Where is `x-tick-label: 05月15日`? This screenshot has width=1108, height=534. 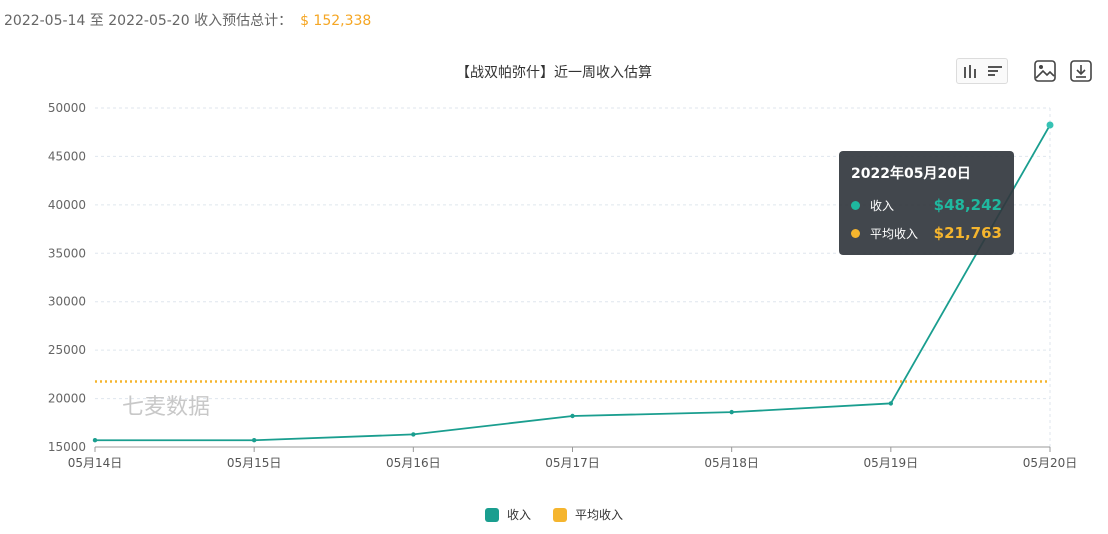
x-tick-label: 05月15日 is located at coordinates (254, 463).